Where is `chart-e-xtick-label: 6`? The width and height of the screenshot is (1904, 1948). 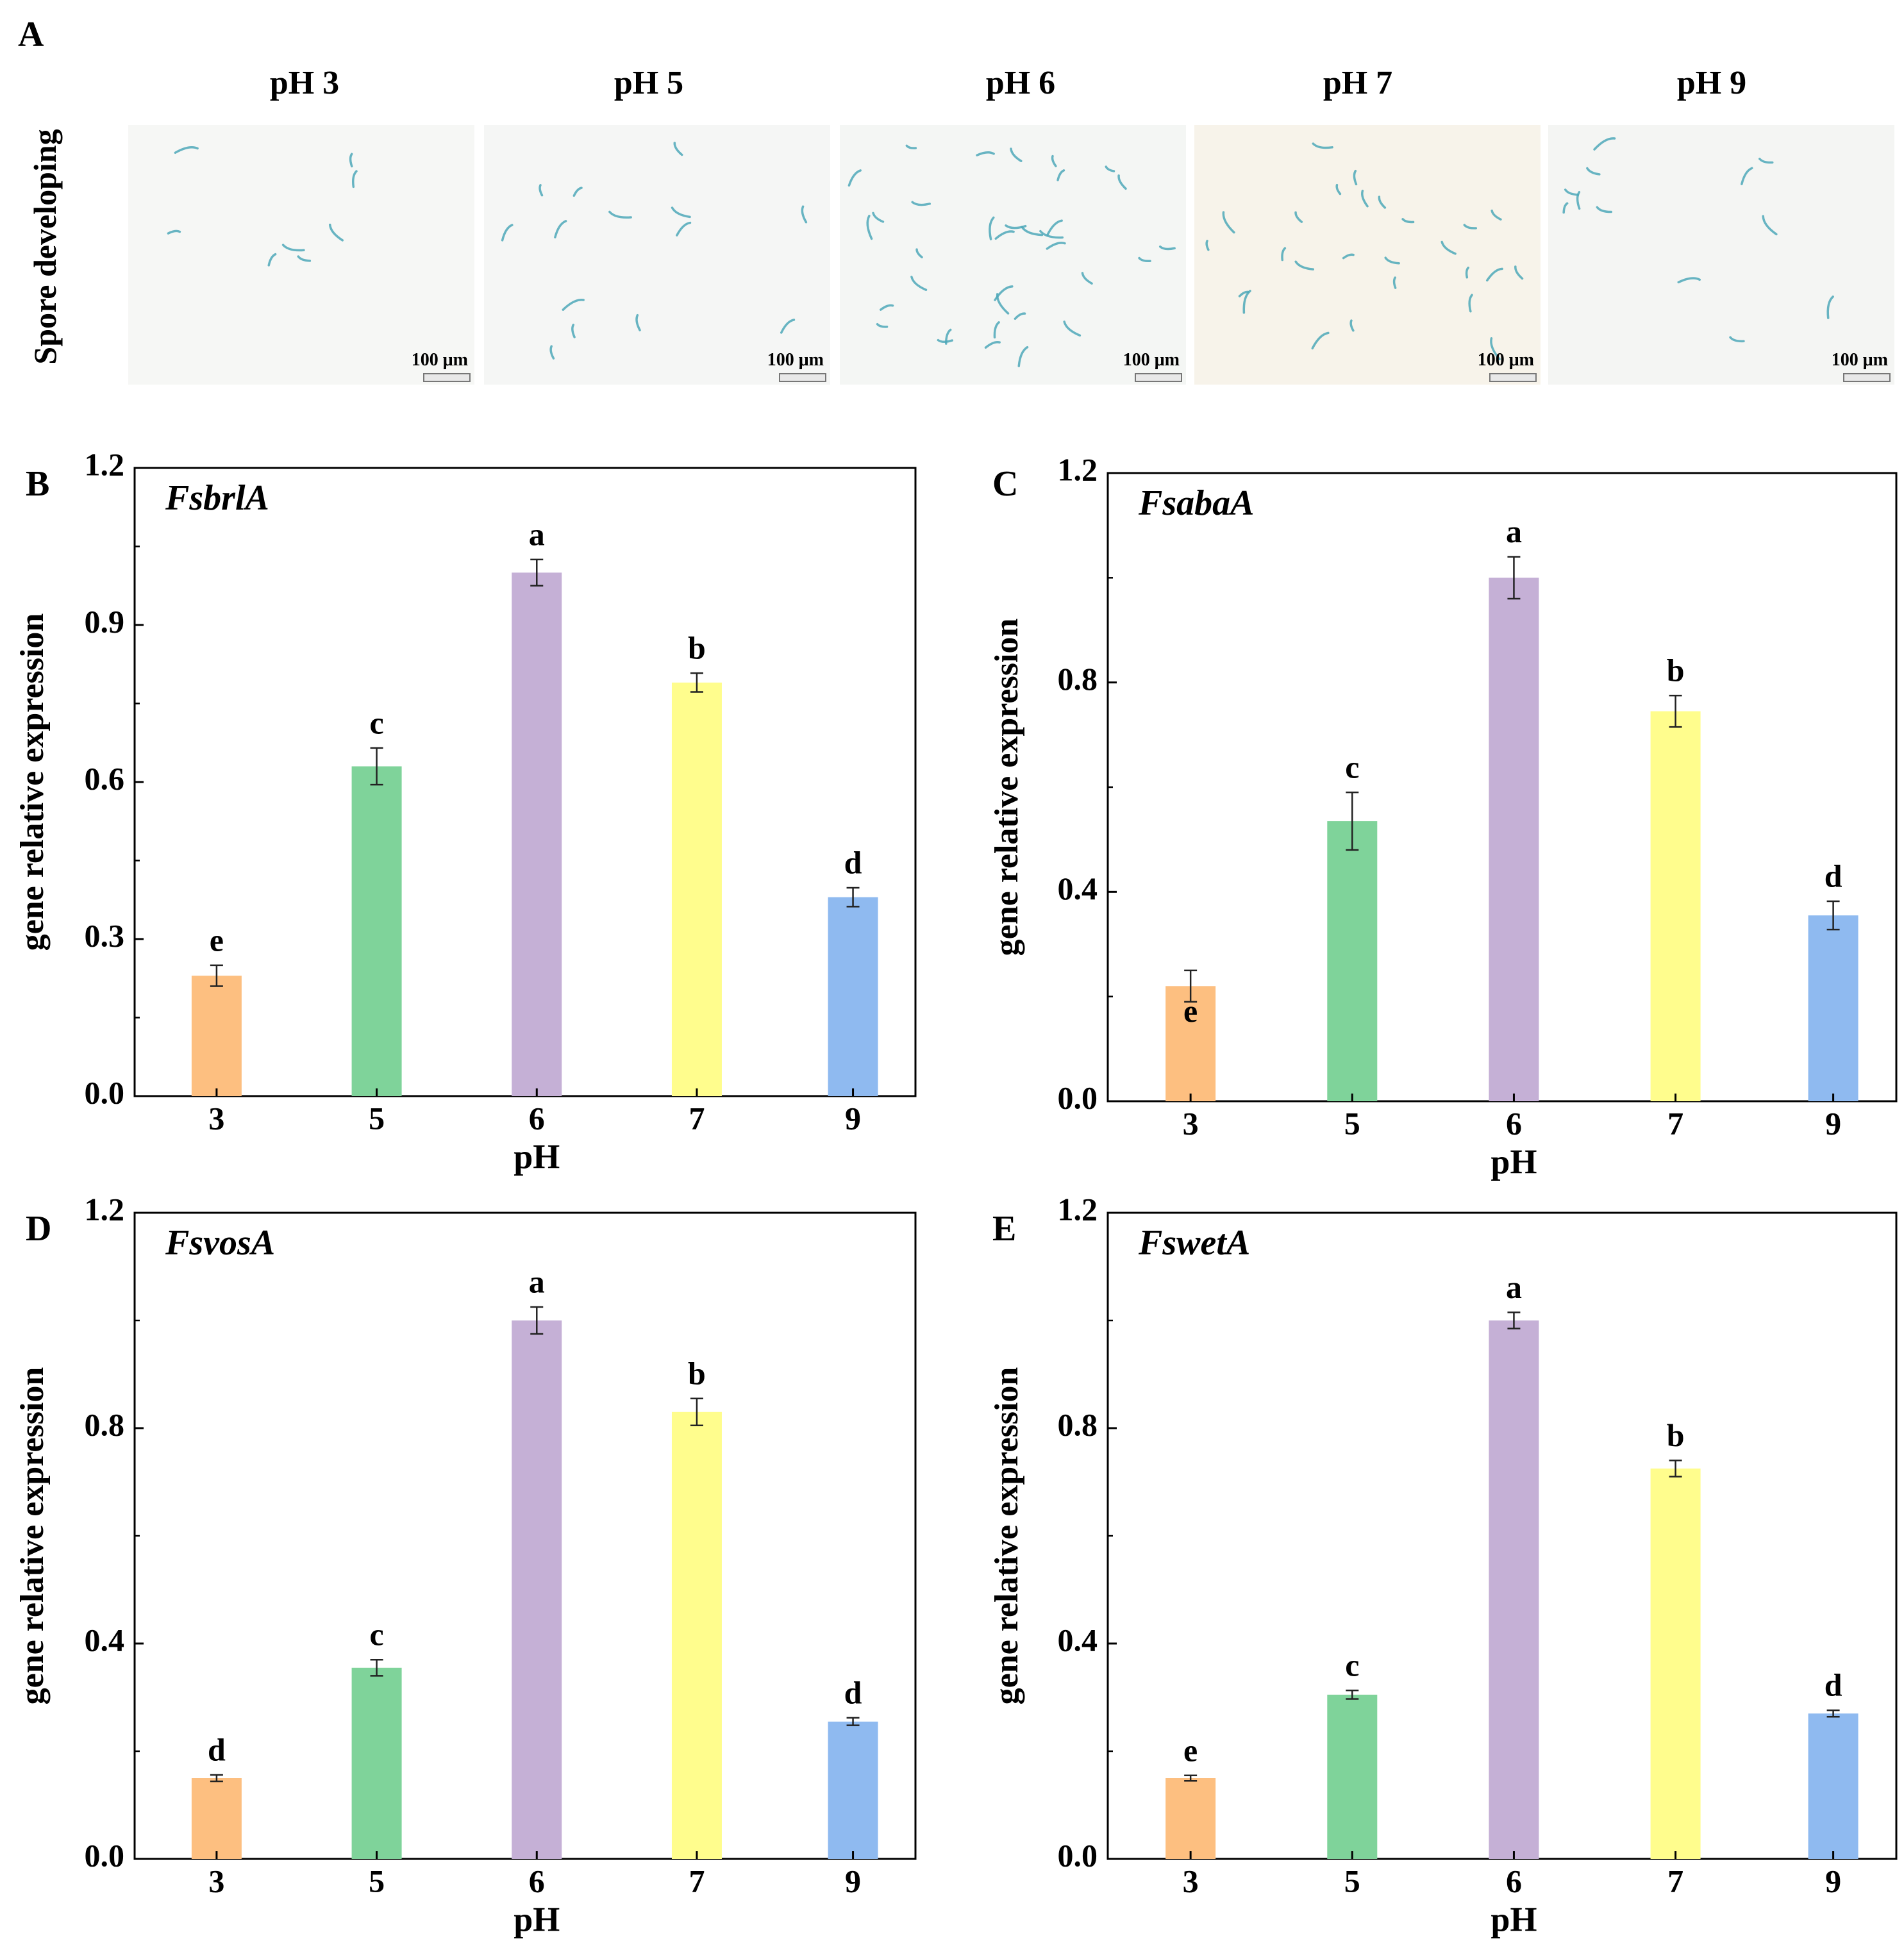
chart-e-xtick-label: 6 is located at coordinates (1514, 1881).